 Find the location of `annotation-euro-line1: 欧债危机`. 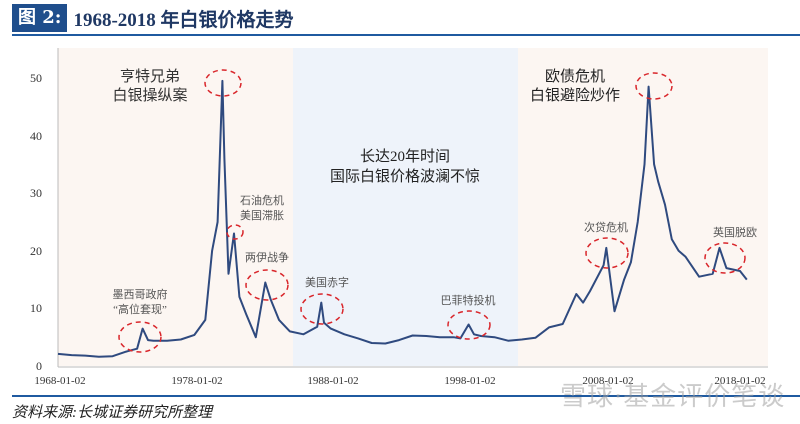

annotation-euro-line1: 欧债危机 is located at coordinates (575, 76).